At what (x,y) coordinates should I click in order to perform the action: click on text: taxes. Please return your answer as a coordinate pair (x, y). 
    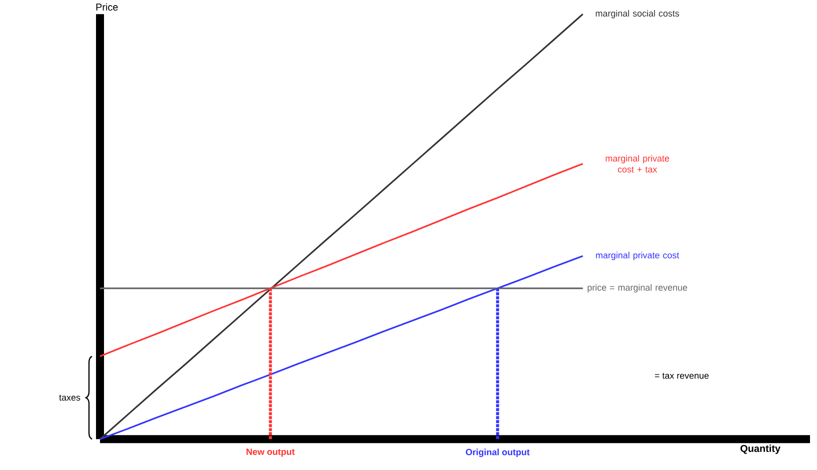
    Looking at the image, I should click on (69, 397).